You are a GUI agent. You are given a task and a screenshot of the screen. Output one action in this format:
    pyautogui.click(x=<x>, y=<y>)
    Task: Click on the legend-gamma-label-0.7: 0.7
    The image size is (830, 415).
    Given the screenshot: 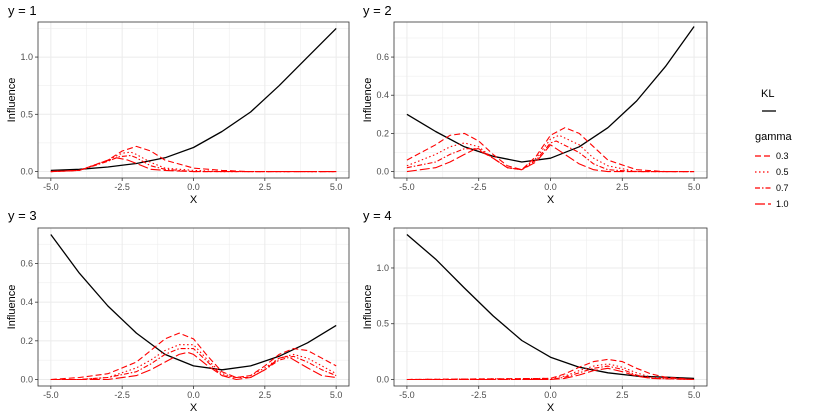 What is the action you would take?
    pyautogui.click(x=782, y=188)
    